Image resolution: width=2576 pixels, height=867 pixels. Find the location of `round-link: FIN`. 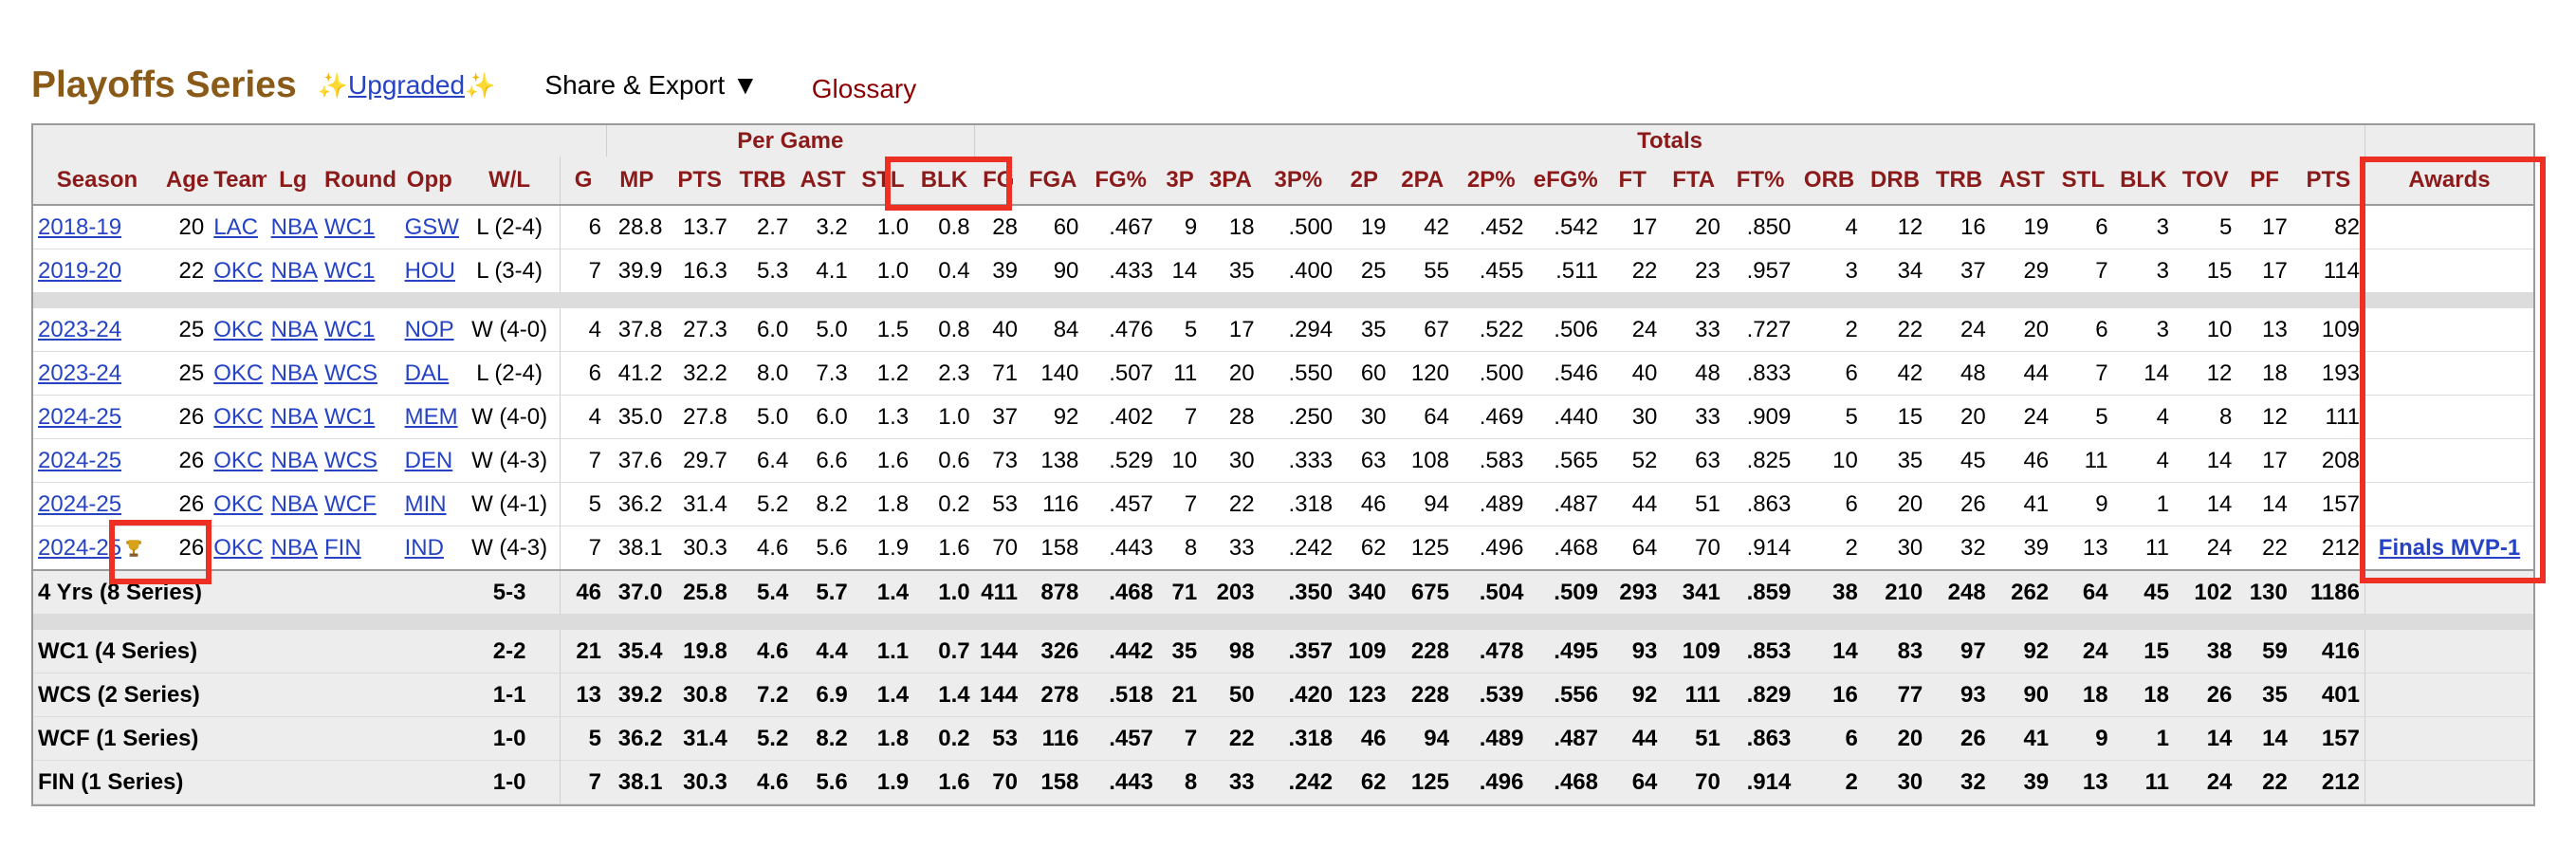

round-link: FIN is located at coordinates (342, 547).